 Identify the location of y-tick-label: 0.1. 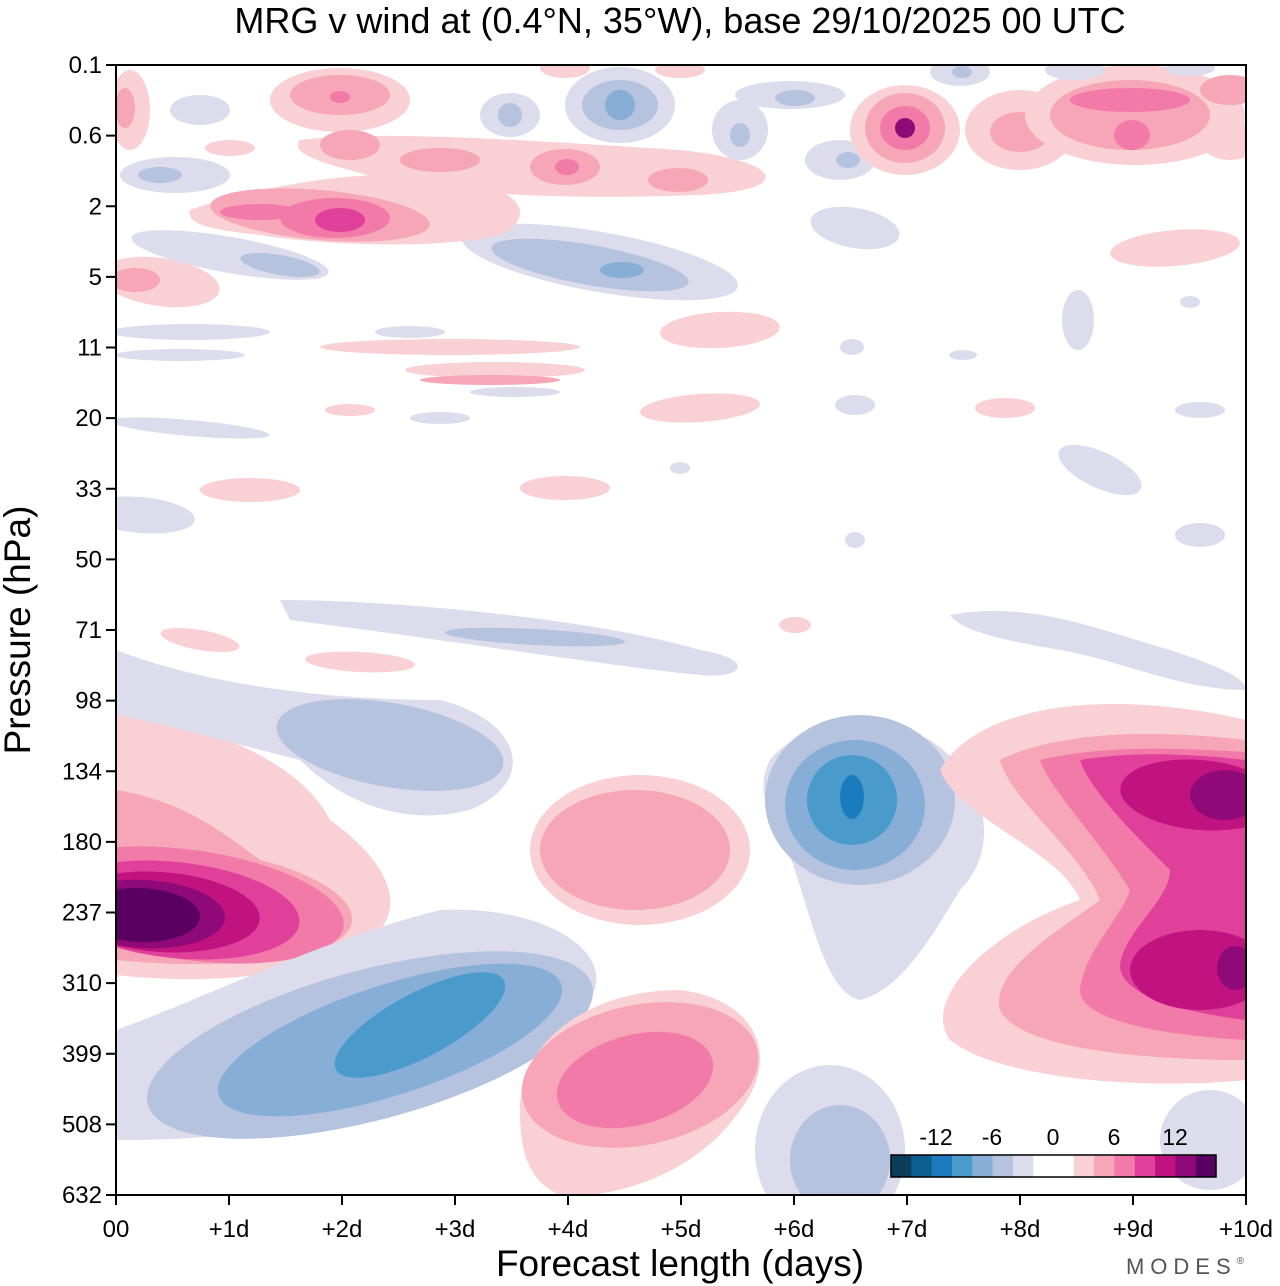
(85, 65).